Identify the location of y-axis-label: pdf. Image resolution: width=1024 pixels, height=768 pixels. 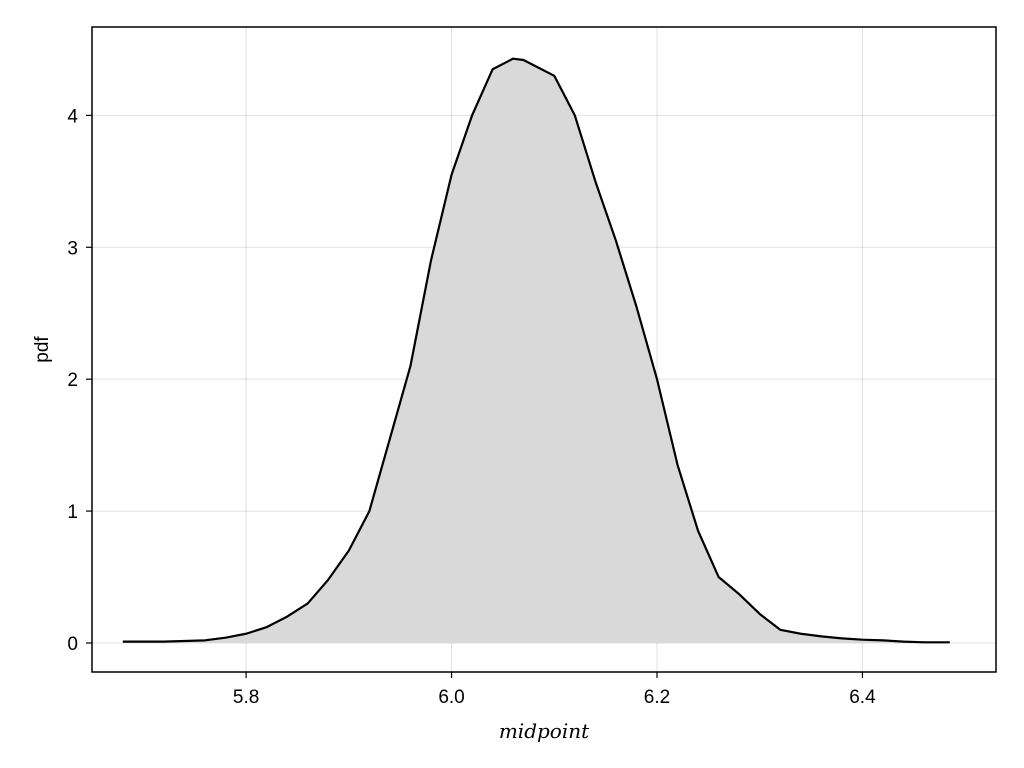
(42, 349).